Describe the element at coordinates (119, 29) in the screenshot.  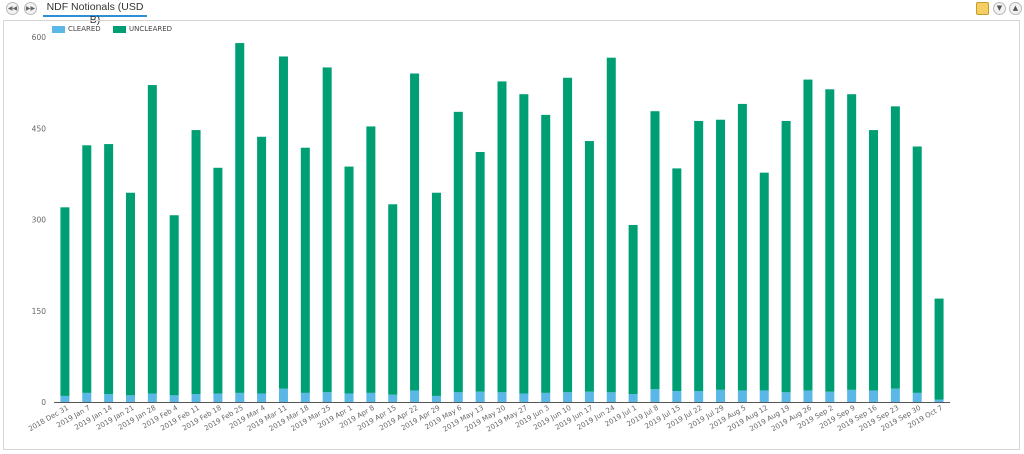
I see `legend-swatch-uncleared` at that location.